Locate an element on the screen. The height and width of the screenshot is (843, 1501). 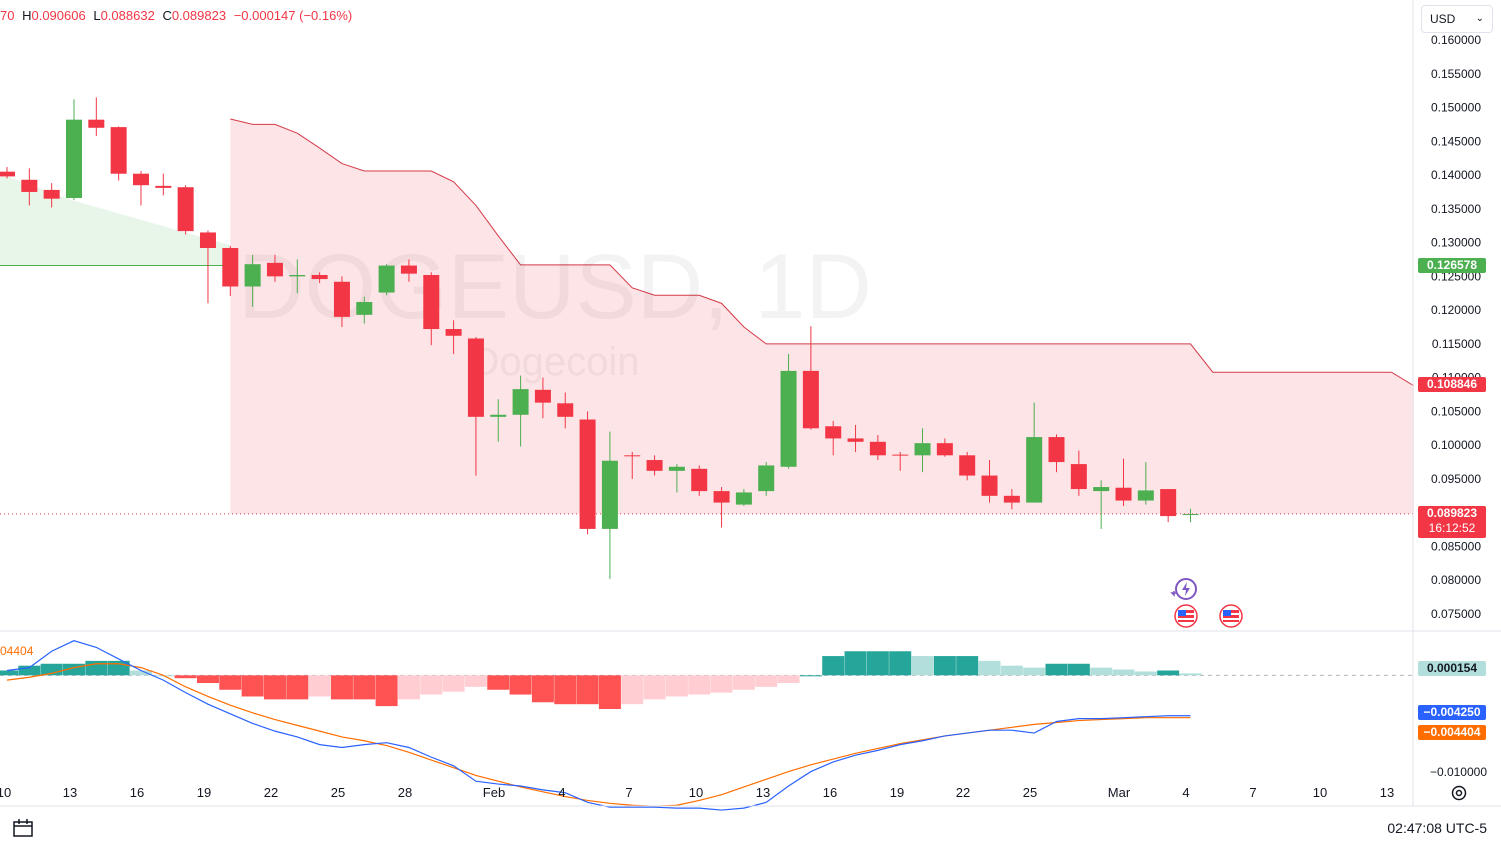
time-tick-label: 7 is located at coordinates (1252, 792).